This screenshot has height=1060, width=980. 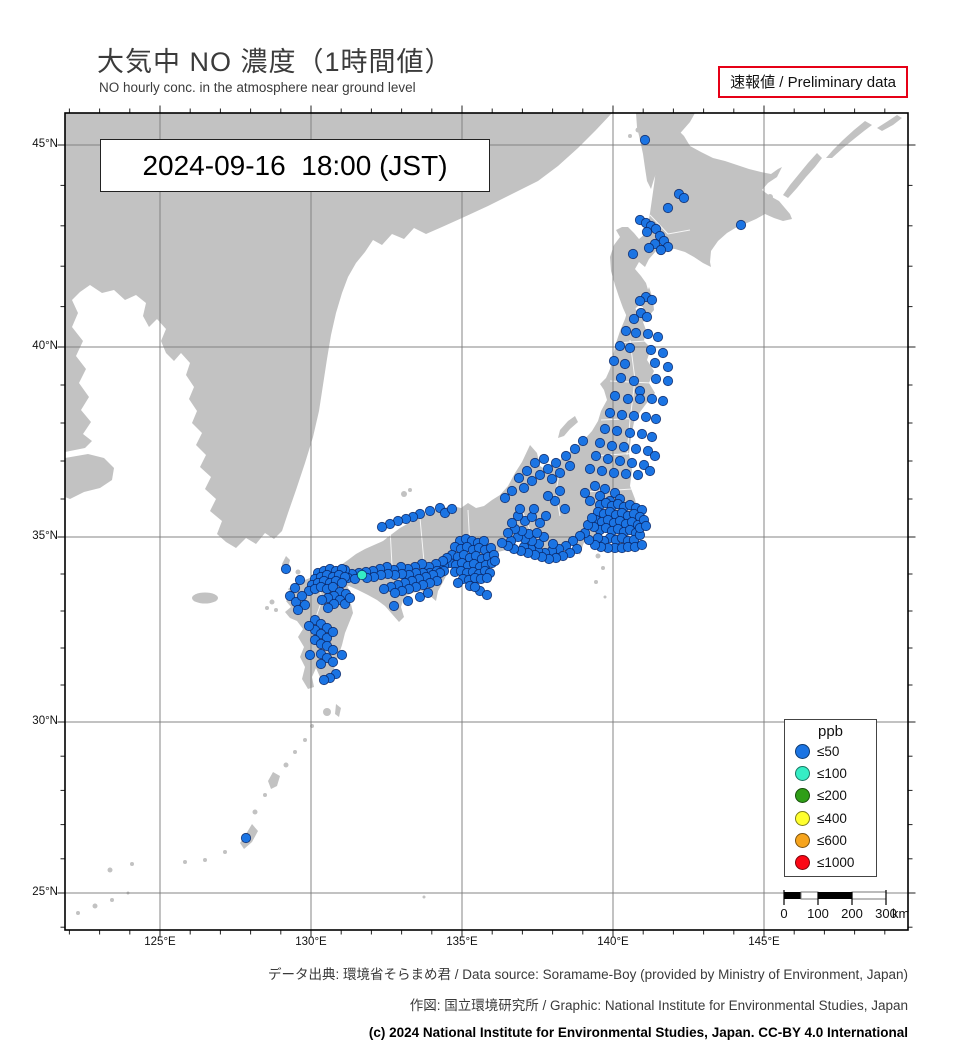 I want to click on tanegashima-island, so click(x=338, y=710).